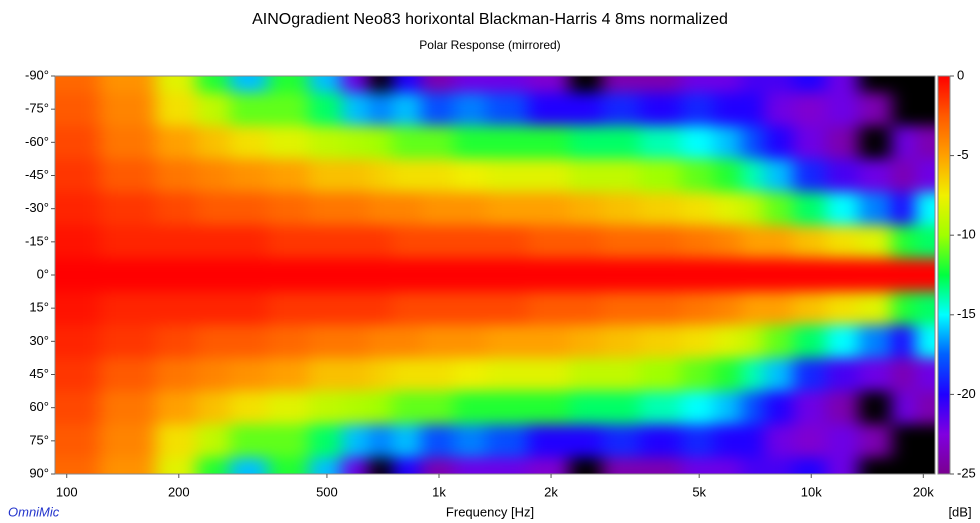  I want to click on y-tick-label: -75°, so click(37, 108).